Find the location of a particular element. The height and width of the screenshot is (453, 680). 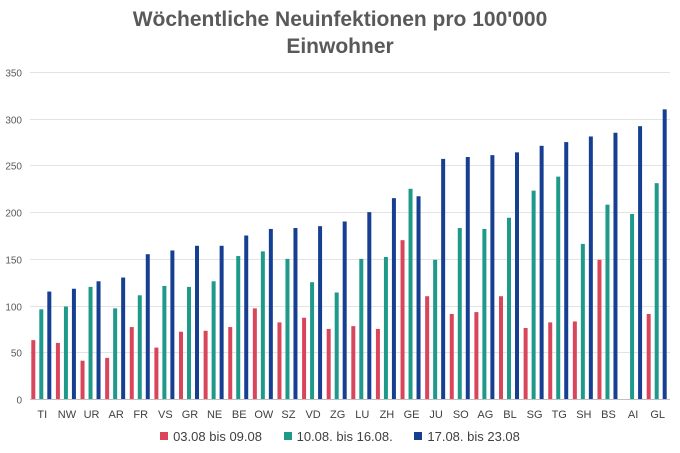

x-tick-label: LU is located at coordinates (362, 415).